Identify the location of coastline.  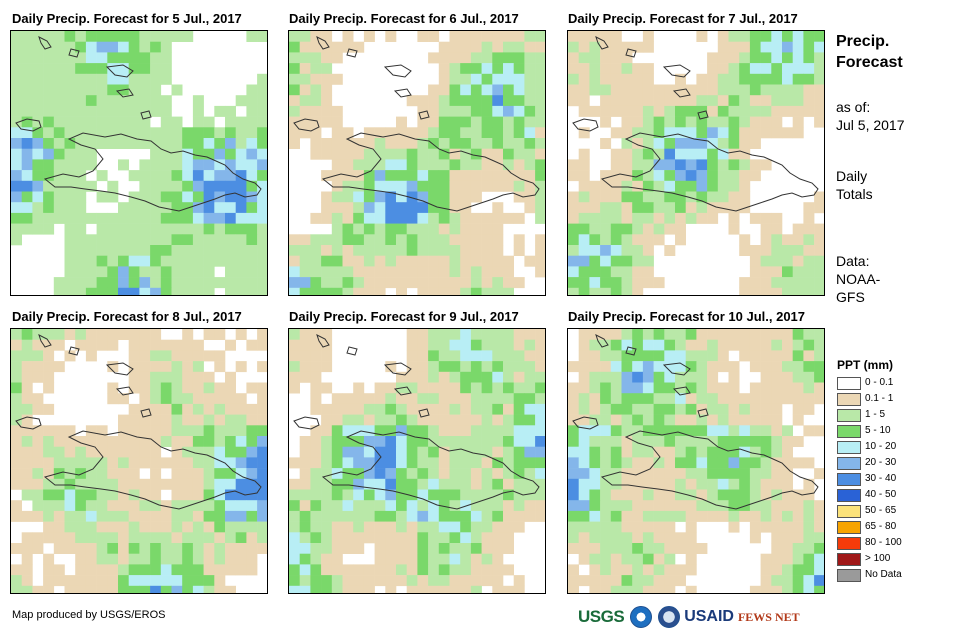
(119, 369).